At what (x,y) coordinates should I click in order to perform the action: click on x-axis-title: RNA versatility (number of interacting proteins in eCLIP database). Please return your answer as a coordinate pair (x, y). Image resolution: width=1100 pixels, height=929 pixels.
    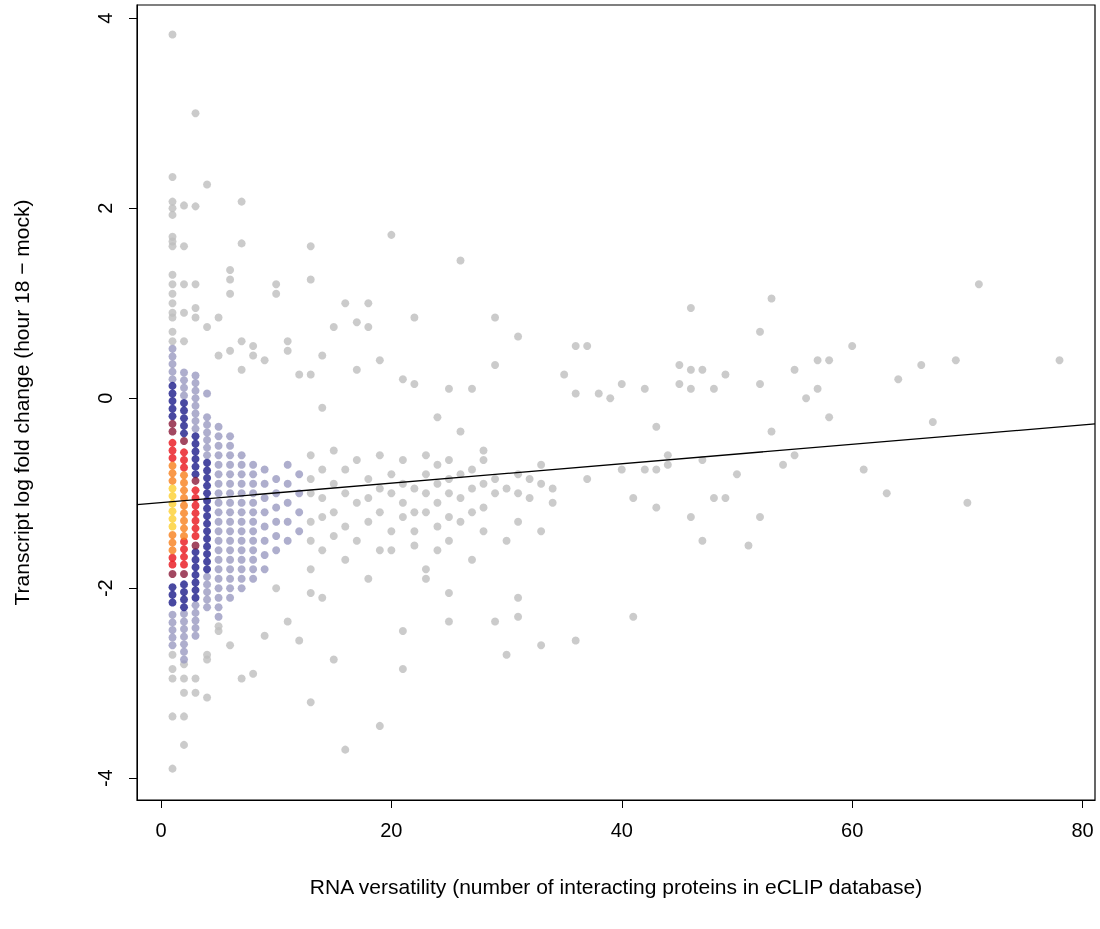
    Looking at the image, I should click on (616, 886).